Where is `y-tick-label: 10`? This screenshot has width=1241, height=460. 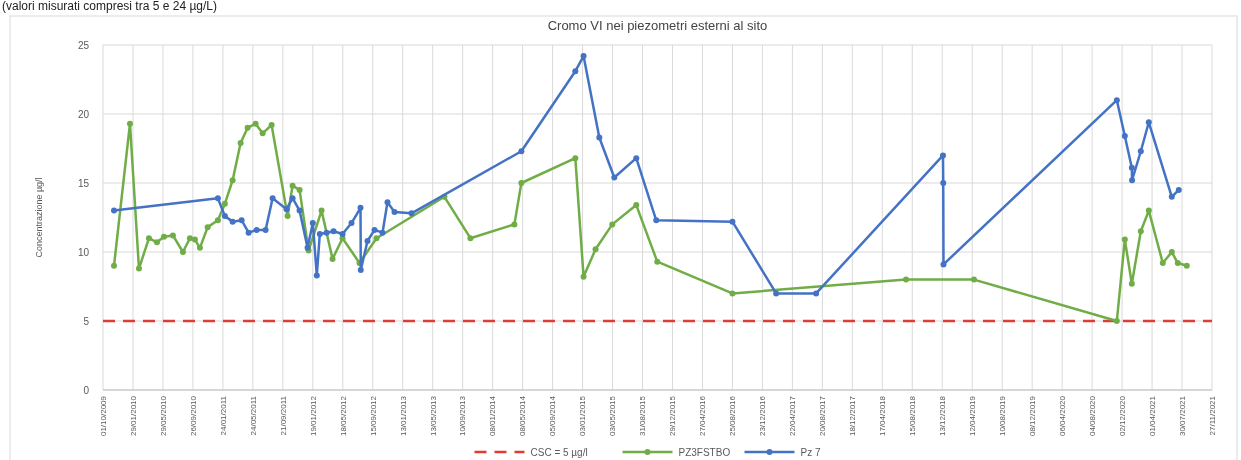 y-tick-label: 10 is located at coordinates (83, 252).